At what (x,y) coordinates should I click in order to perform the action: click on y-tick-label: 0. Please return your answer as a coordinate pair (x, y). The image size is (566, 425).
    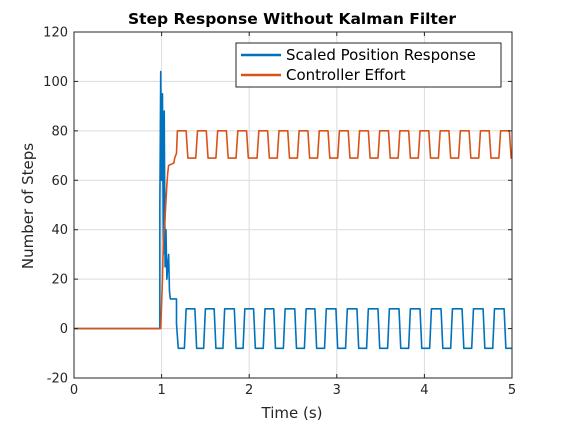
    Looking at the image, I should click on (64, 329).